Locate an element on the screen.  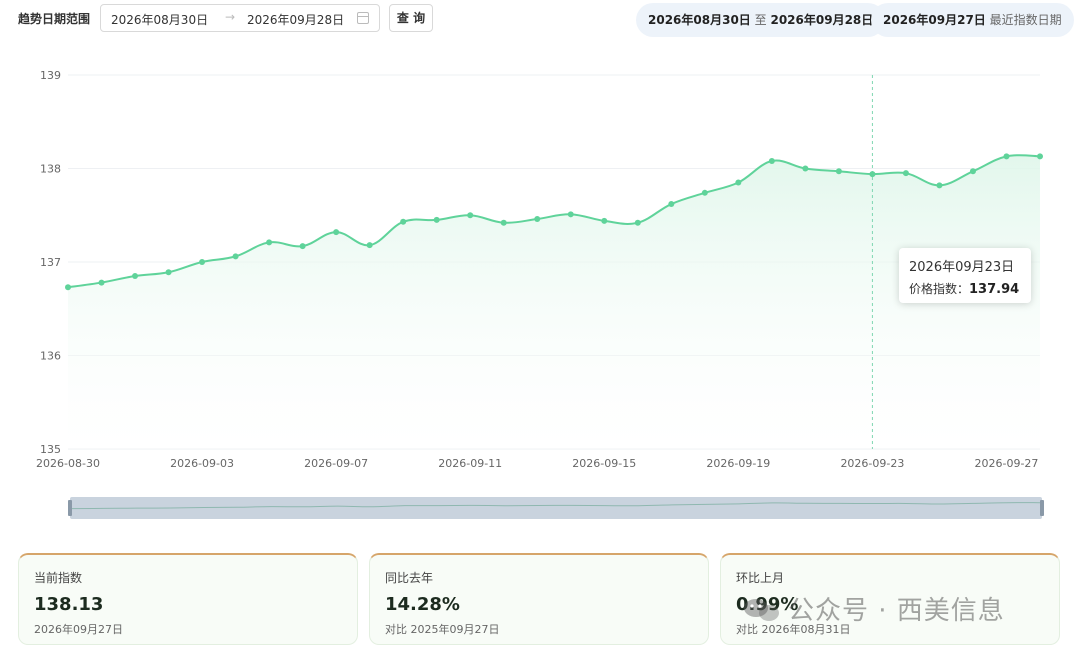
card-subtext: 对比 2025年09月27日 is located at coordinates (442, 629).